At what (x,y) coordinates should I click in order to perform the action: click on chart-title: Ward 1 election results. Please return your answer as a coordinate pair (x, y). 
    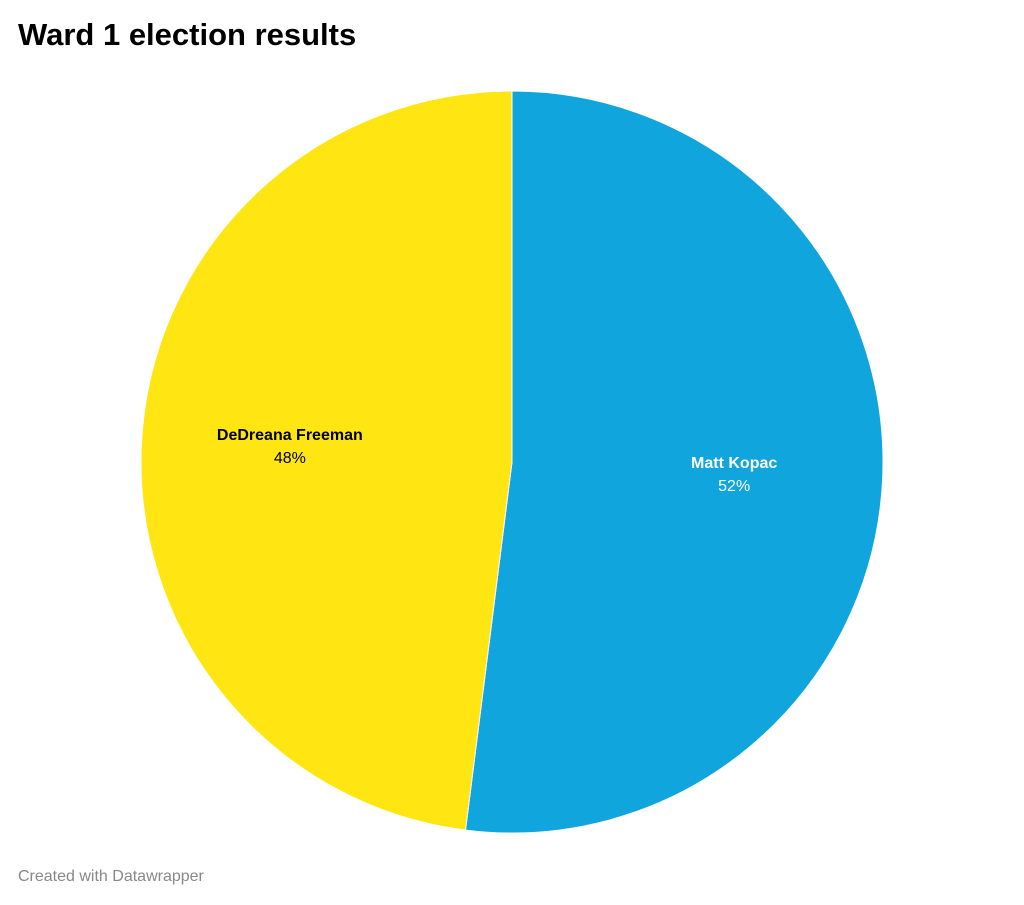
    Looking at the image, I should click on (187, 34).